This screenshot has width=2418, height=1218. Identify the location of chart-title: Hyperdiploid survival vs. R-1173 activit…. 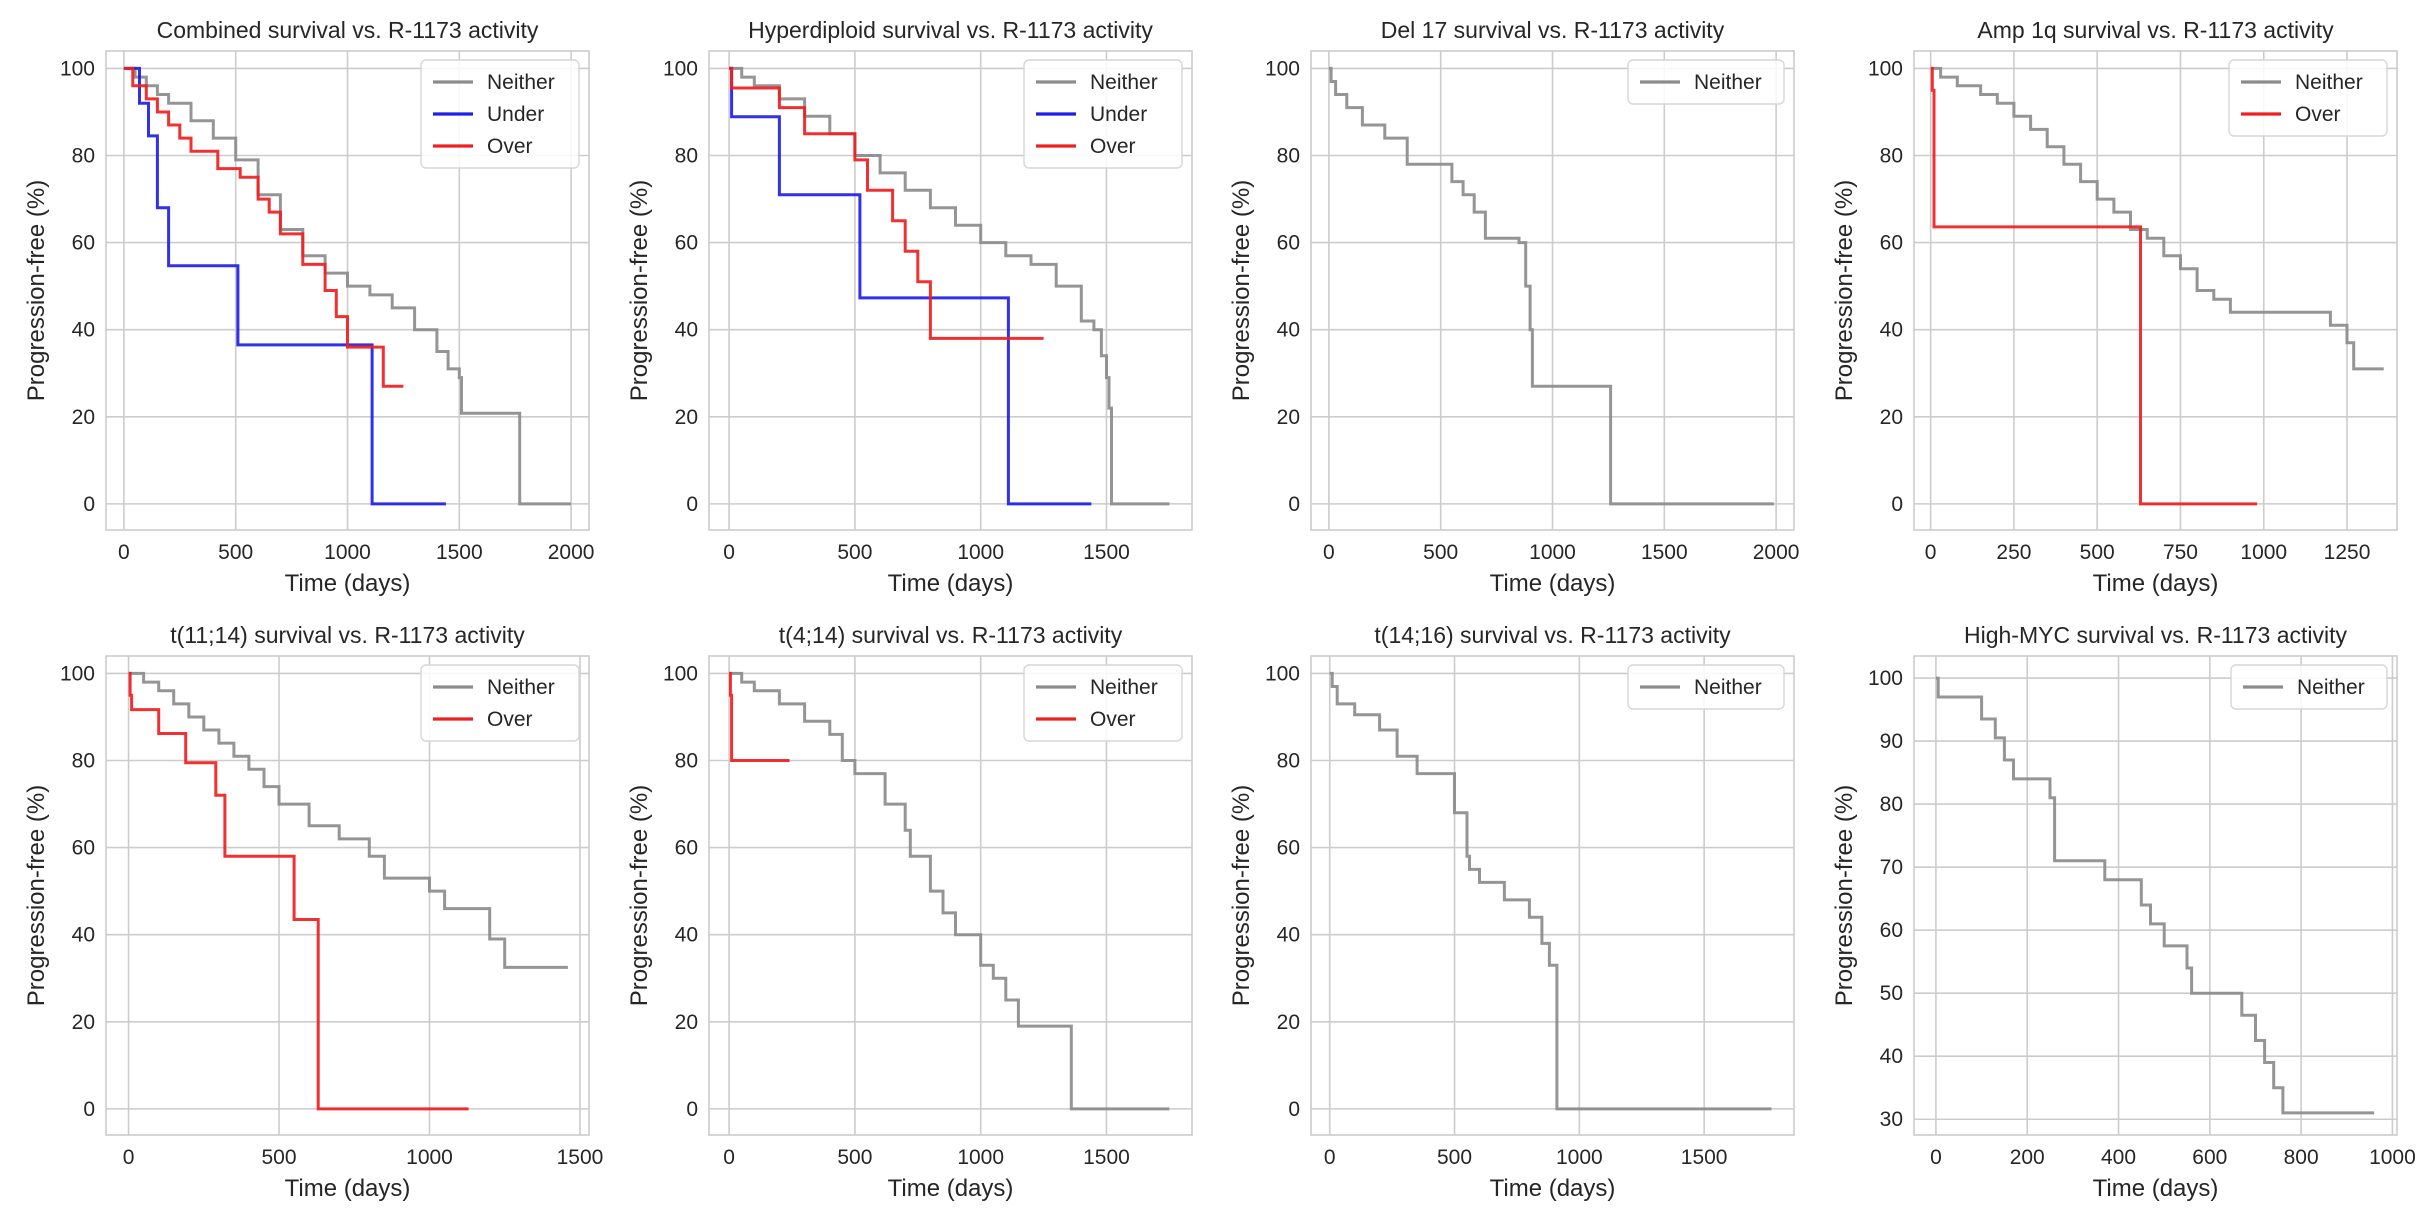
(950, 30).